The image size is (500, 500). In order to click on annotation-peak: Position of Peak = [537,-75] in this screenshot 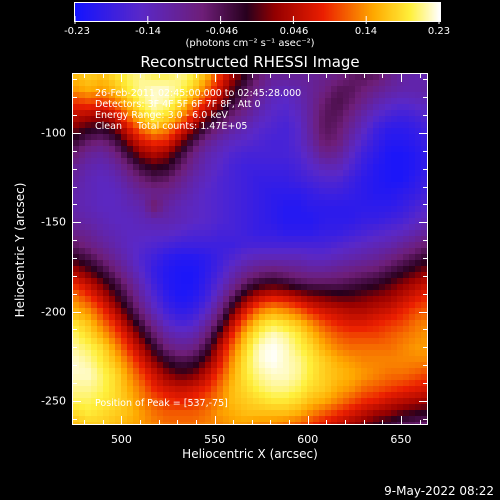, I will do `click(161, 403)`.